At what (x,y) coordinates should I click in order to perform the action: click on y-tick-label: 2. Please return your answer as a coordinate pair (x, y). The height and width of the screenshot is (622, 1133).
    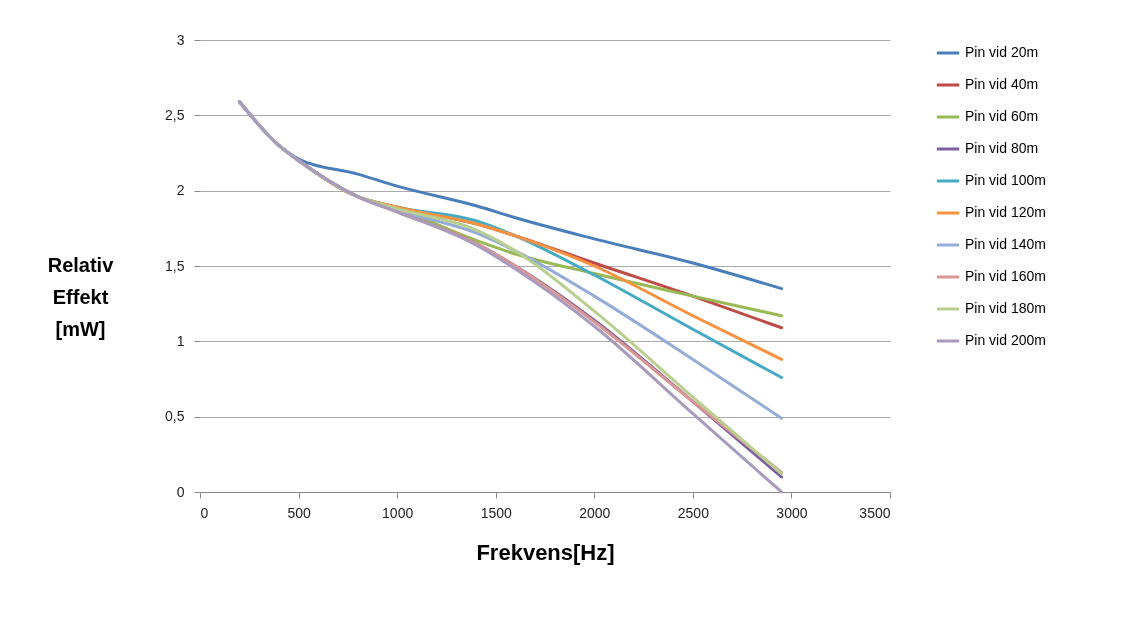
    Looking at the image, I should click on (180, 190).